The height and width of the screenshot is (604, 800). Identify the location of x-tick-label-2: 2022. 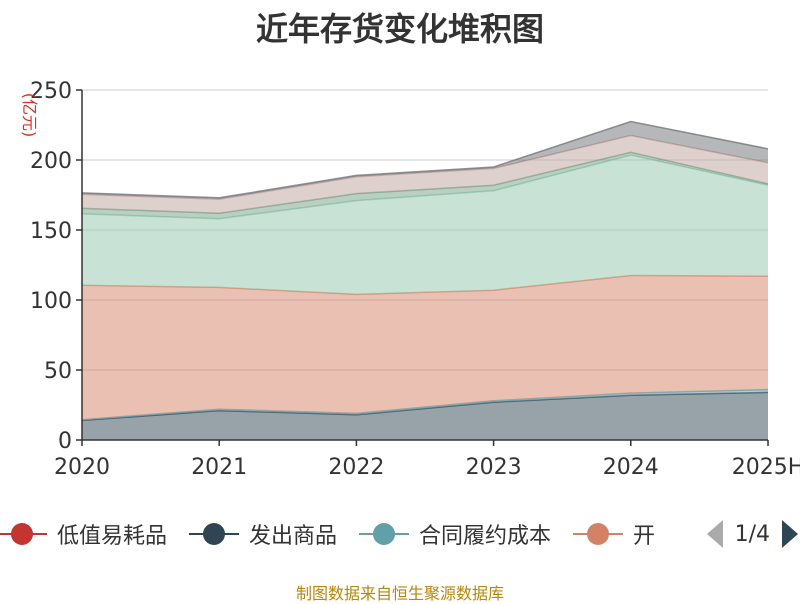
(356, 467).